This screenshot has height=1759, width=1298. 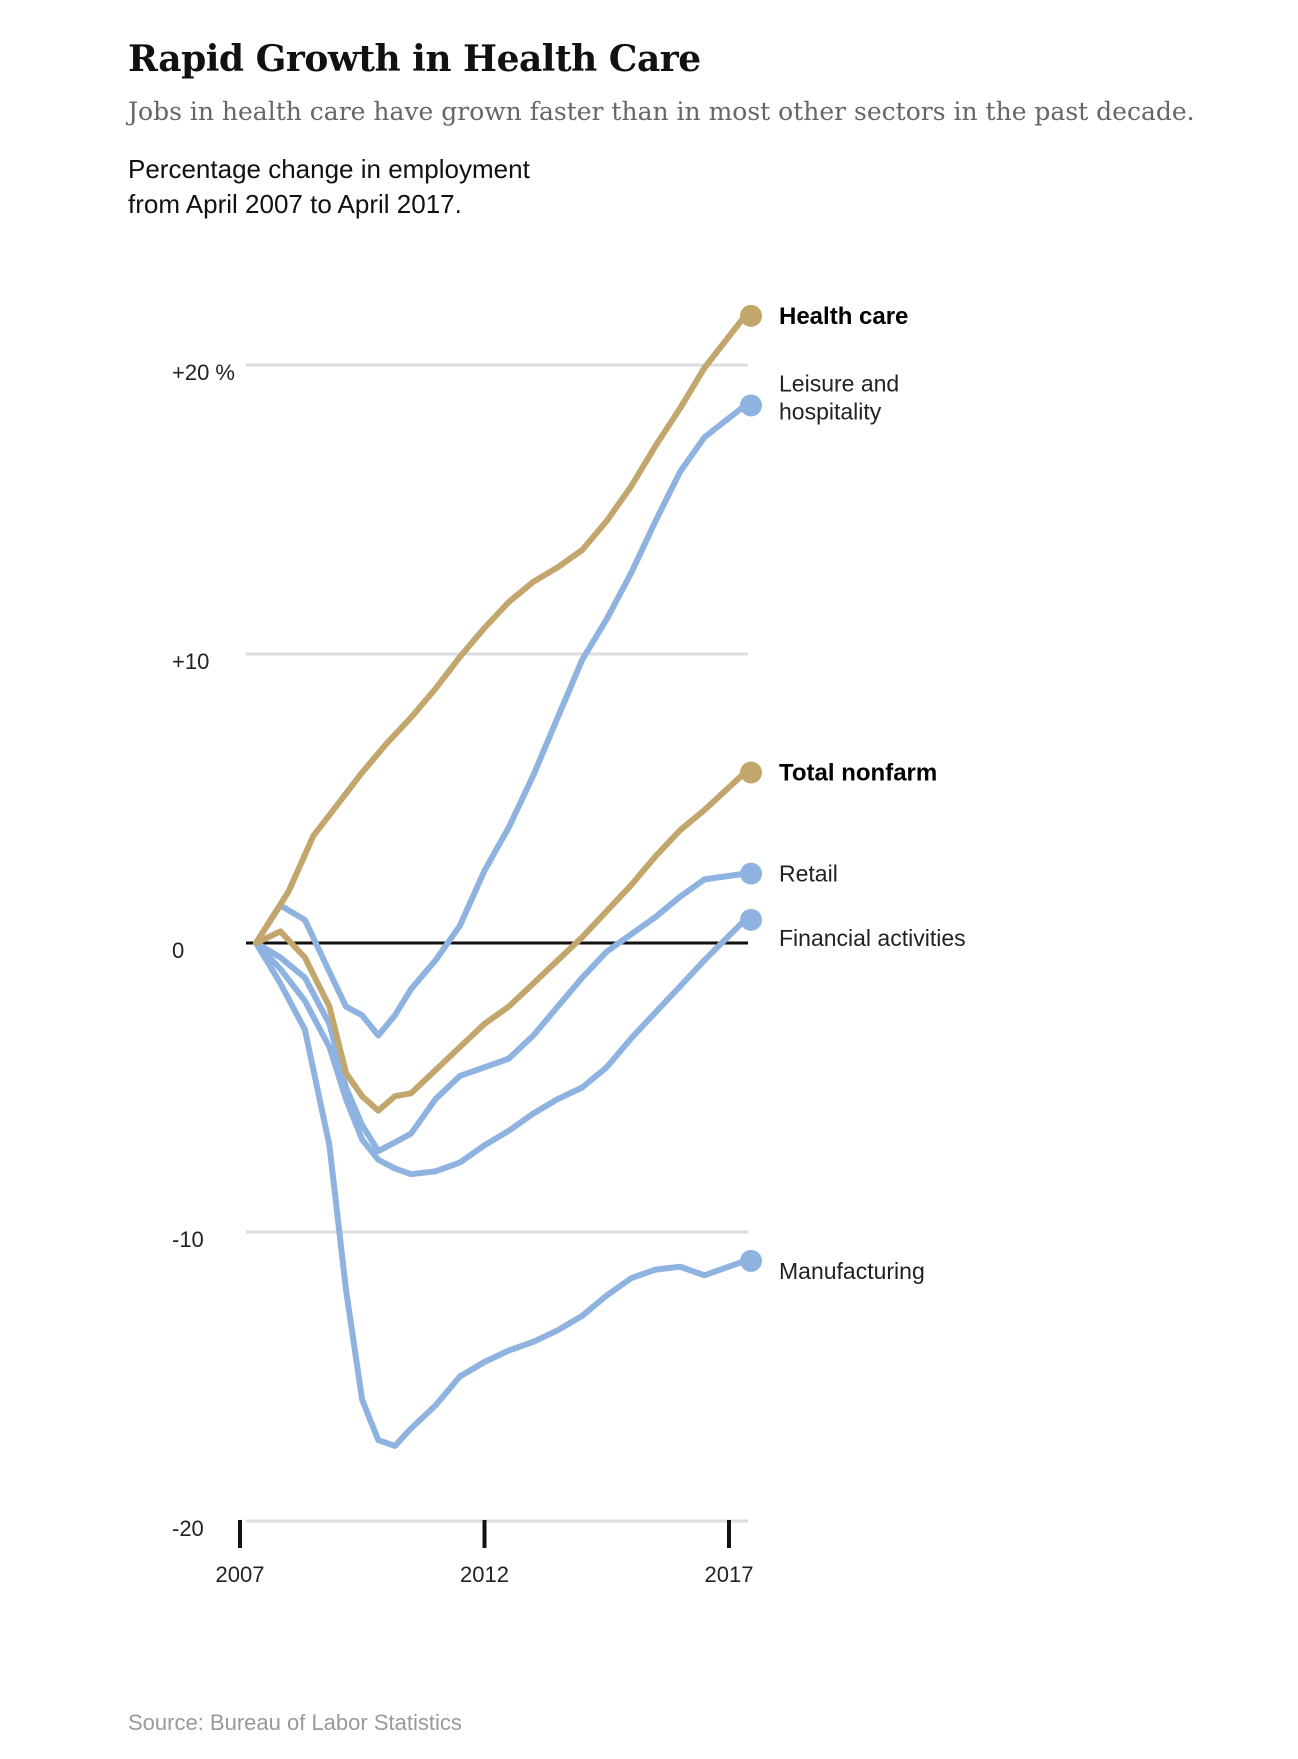 What do you see at coordinates (203, 950) in the screenshot?
I see `y-axis-ticks: +20 % +10 0 -10 -20` at bounding box center [203, 950].